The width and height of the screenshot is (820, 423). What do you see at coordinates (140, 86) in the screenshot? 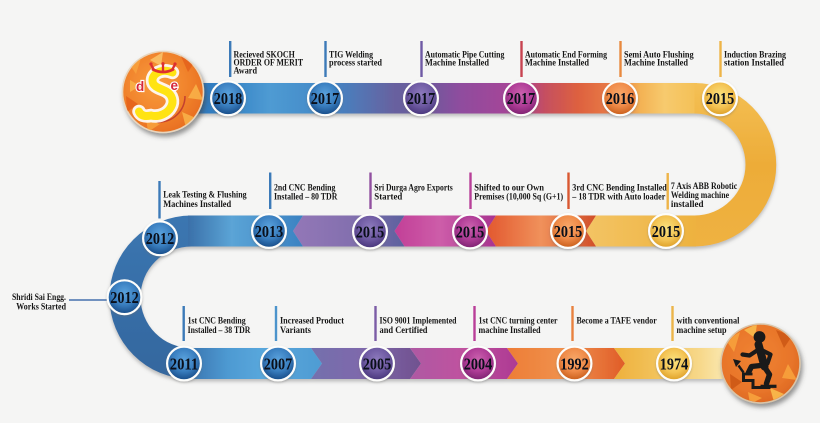
I see `svg-text: d` at bounding box center [140, 86].